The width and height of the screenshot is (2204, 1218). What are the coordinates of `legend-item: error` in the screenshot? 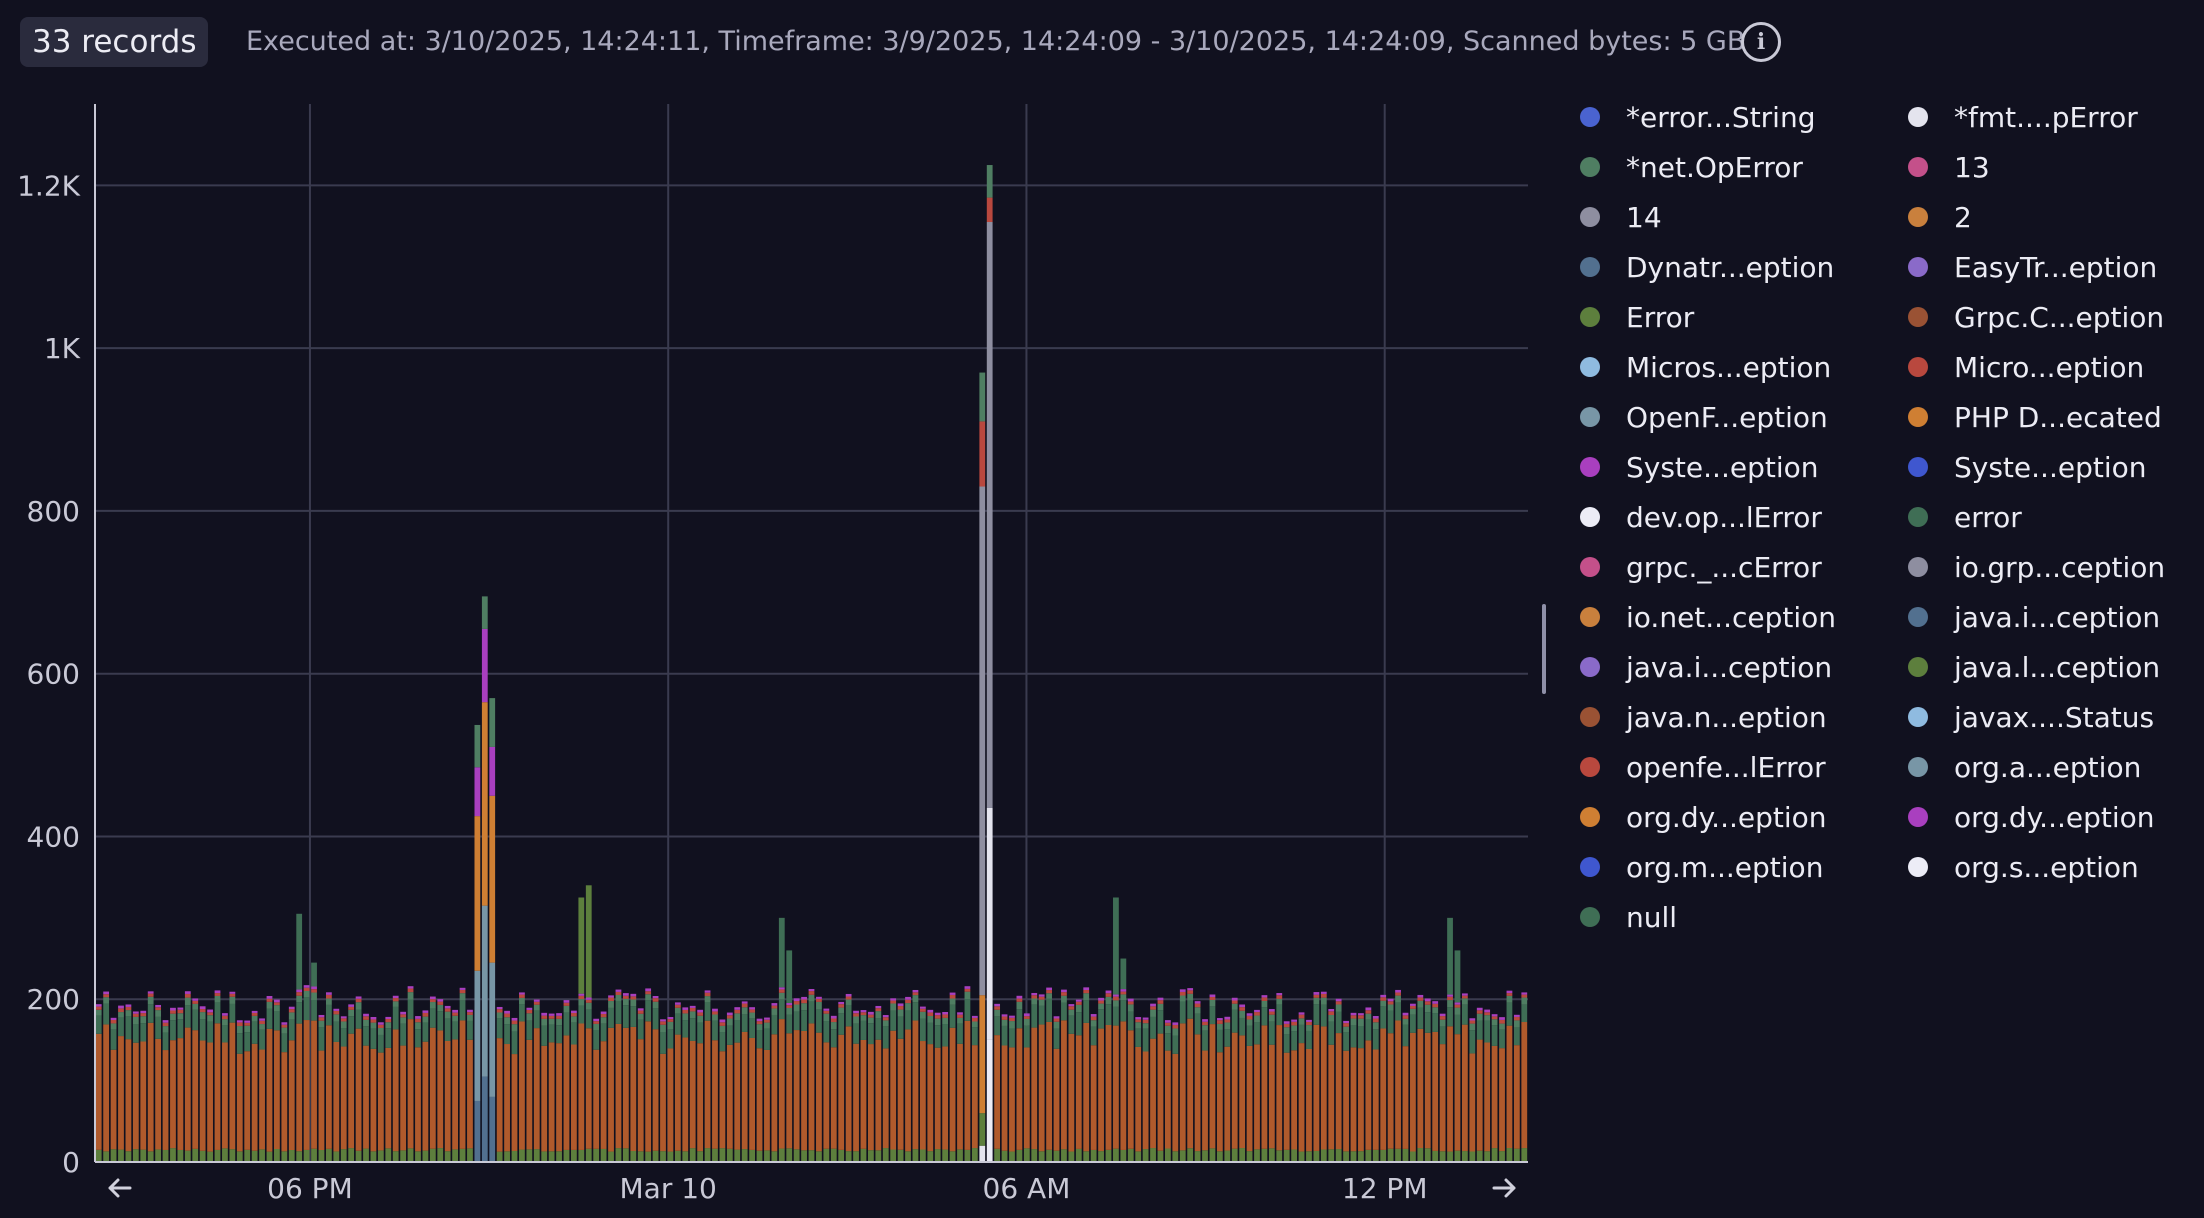 It's located at (1965, 517).